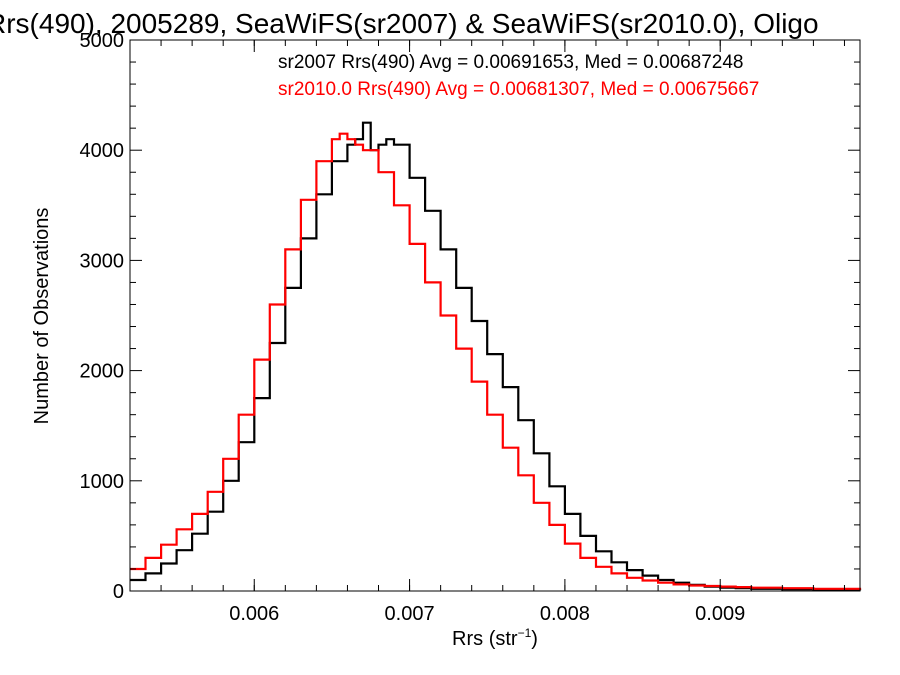  Describe the element at coordinates (254, 614) in the screenshot. I see `x-tick-label: 0.006` at that location.